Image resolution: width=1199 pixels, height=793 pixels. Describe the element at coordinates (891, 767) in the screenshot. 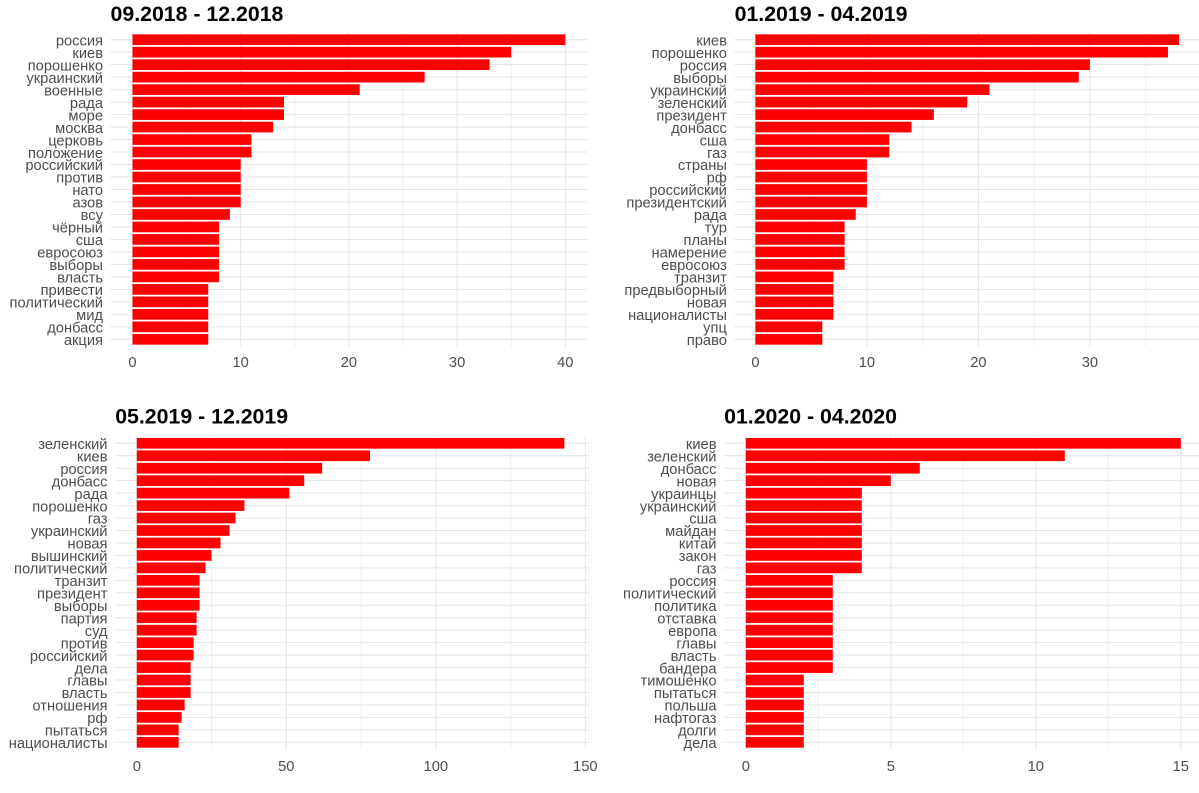

I see `svg-text: 5` at that location.